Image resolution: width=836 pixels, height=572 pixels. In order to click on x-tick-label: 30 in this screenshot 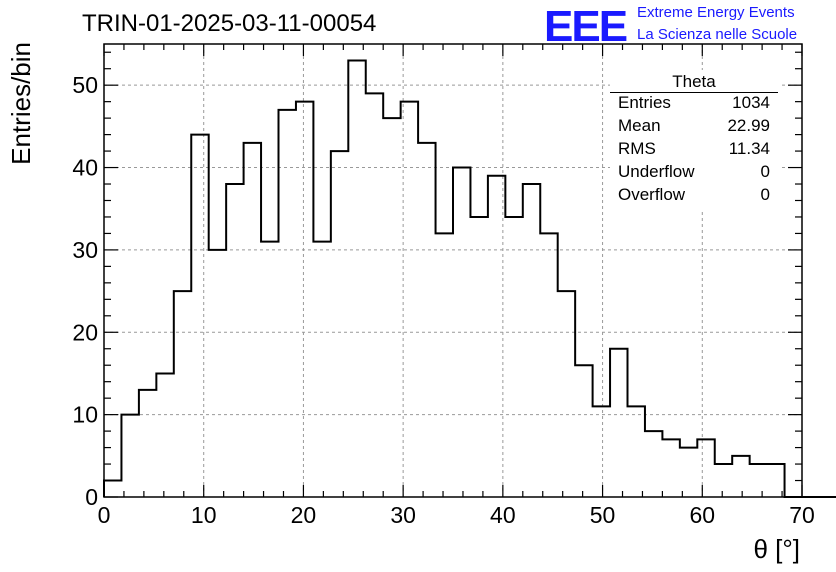, I will do `click(403, 515)`.